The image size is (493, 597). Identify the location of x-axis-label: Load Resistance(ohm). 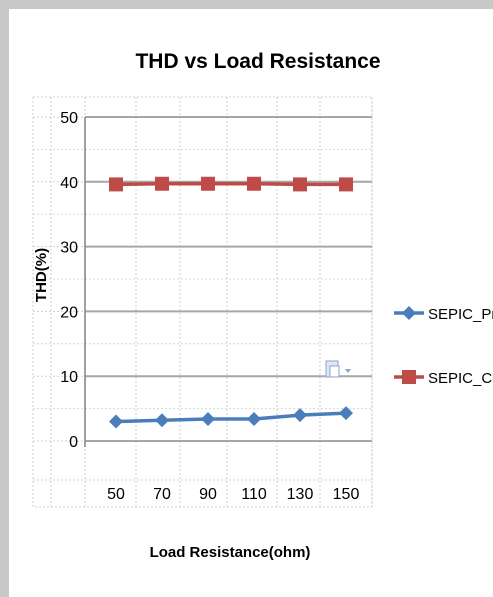
(230, 552).